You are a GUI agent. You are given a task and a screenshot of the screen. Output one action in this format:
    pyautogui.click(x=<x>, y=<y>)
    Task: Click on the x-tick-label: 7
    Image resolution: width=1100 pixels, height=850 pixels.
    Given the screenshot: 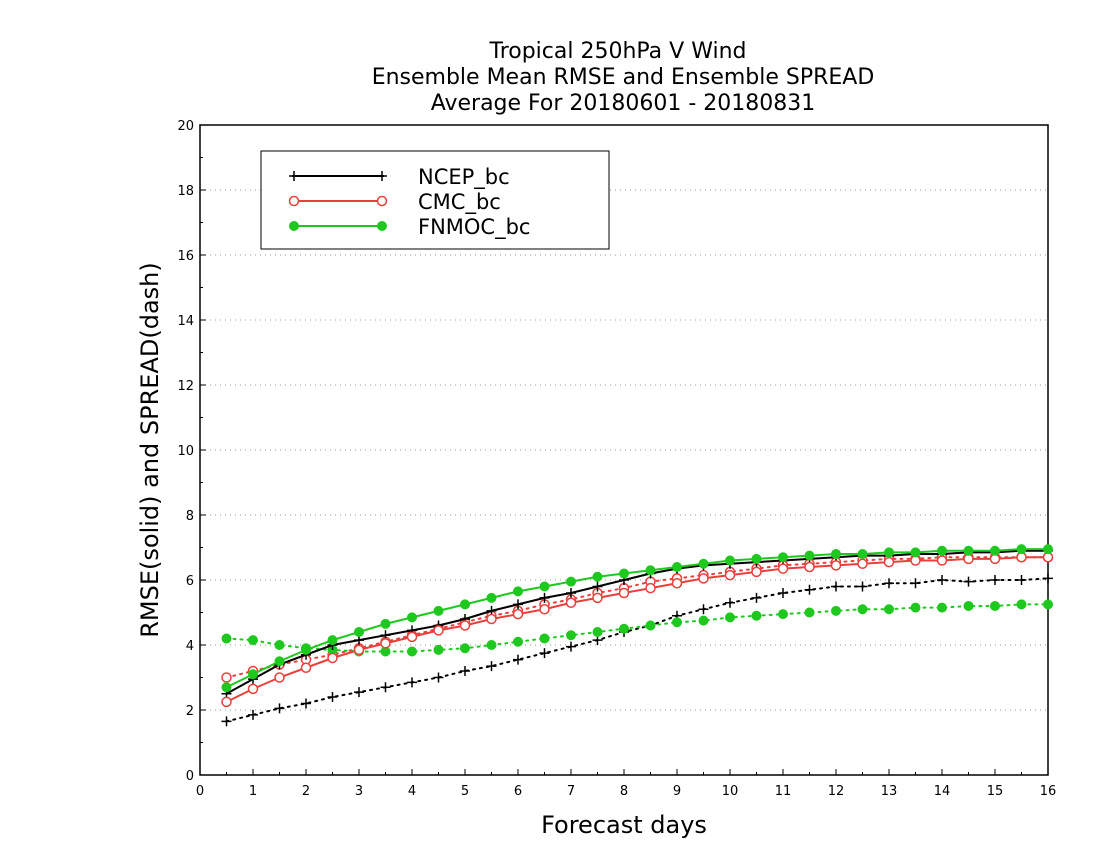 What is the action you would take?
    pyautogui.click(x=571, y=791)
    